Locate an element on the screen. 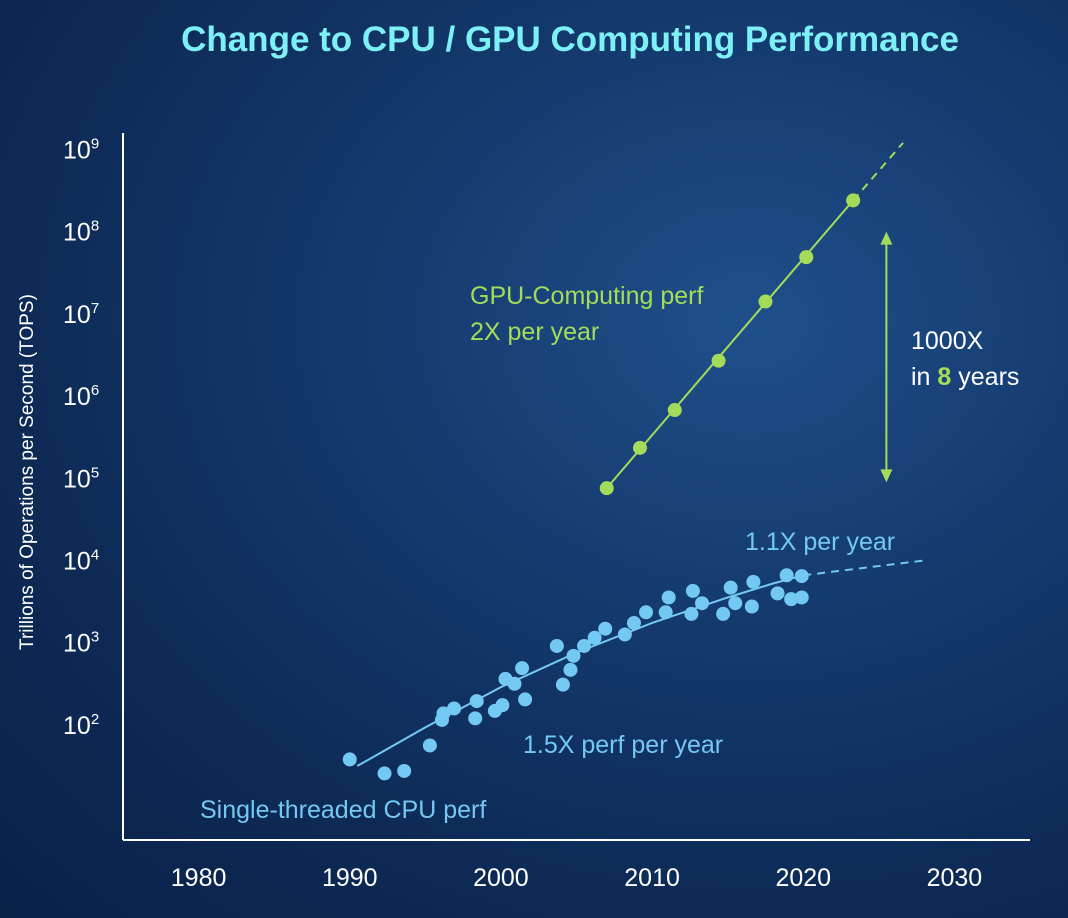 The width and height of the screenshot is (1068, 918). gpu-projection-line is located at coordinates (878, 172).